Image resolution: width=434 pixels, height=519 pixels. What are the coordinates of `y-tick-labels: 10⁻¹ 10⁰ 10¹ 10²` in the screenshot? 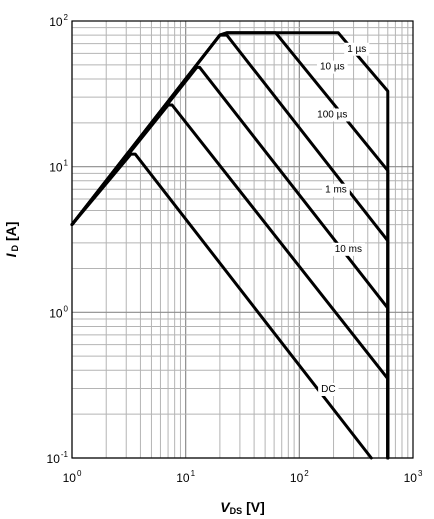 It's located at (58, 239).